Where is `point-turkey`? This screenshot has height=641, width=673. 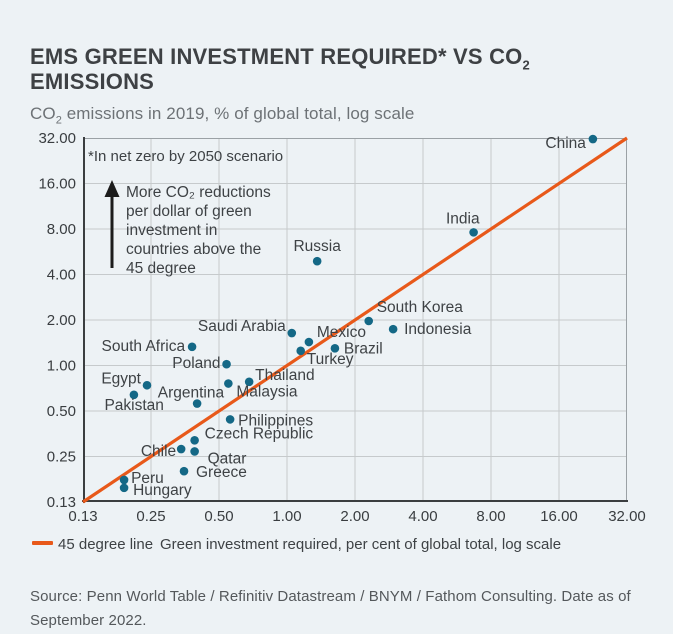 point-turkey is located at coordinates (301, 351).